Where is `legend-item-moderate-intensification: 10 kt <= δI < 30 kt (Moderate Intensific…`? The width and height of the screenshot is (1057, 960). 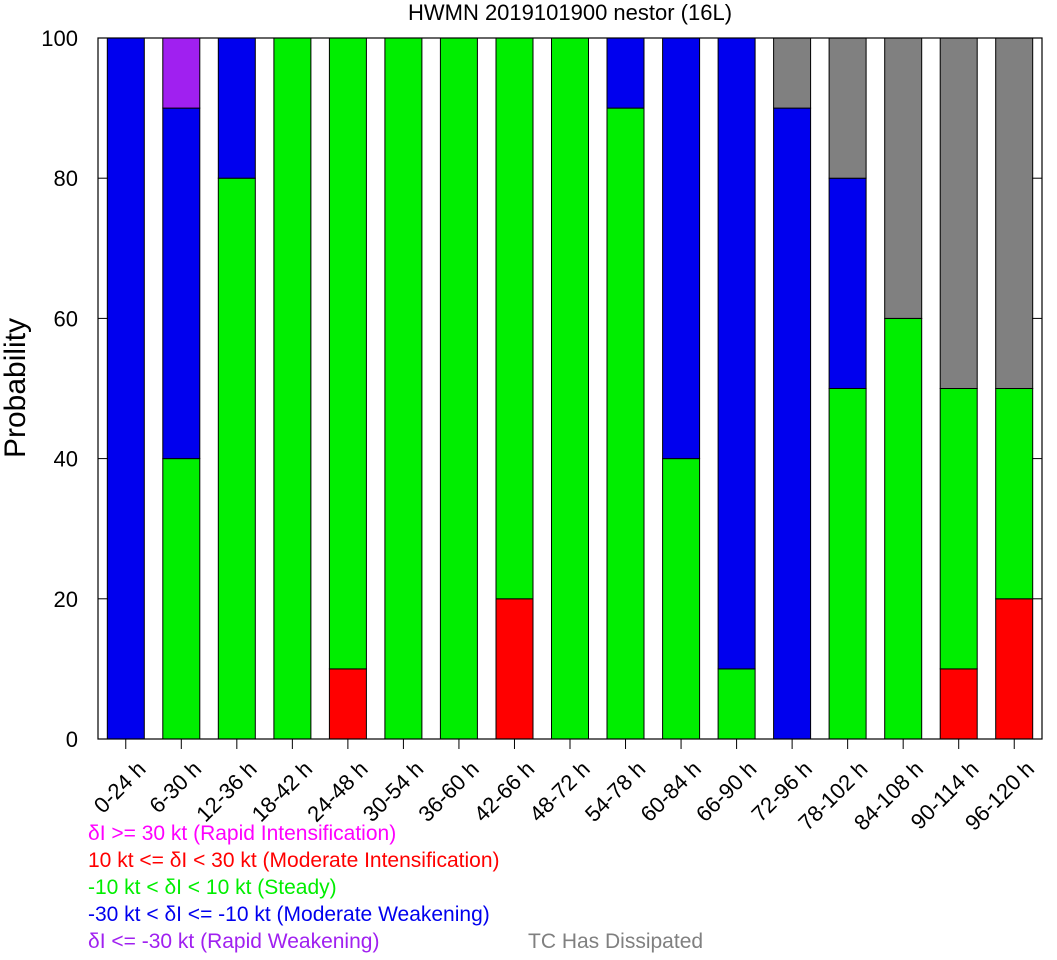
legend-item-moderate-intensification: 10 kt <= δI < 30 kt (Moderate Intensific… is located at coordinates (294, 860).